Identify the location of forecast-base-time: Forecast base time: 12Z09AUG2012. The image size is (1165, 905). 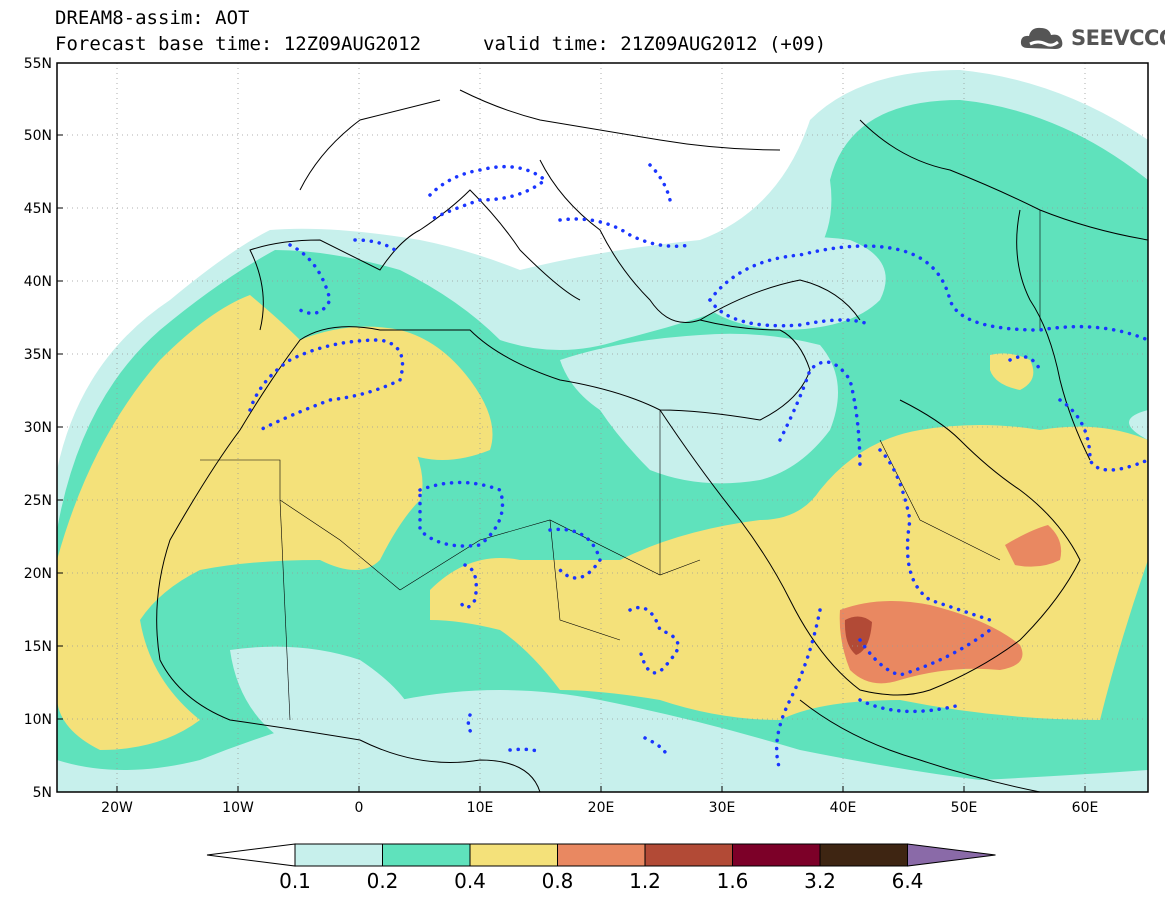
(238, 44).